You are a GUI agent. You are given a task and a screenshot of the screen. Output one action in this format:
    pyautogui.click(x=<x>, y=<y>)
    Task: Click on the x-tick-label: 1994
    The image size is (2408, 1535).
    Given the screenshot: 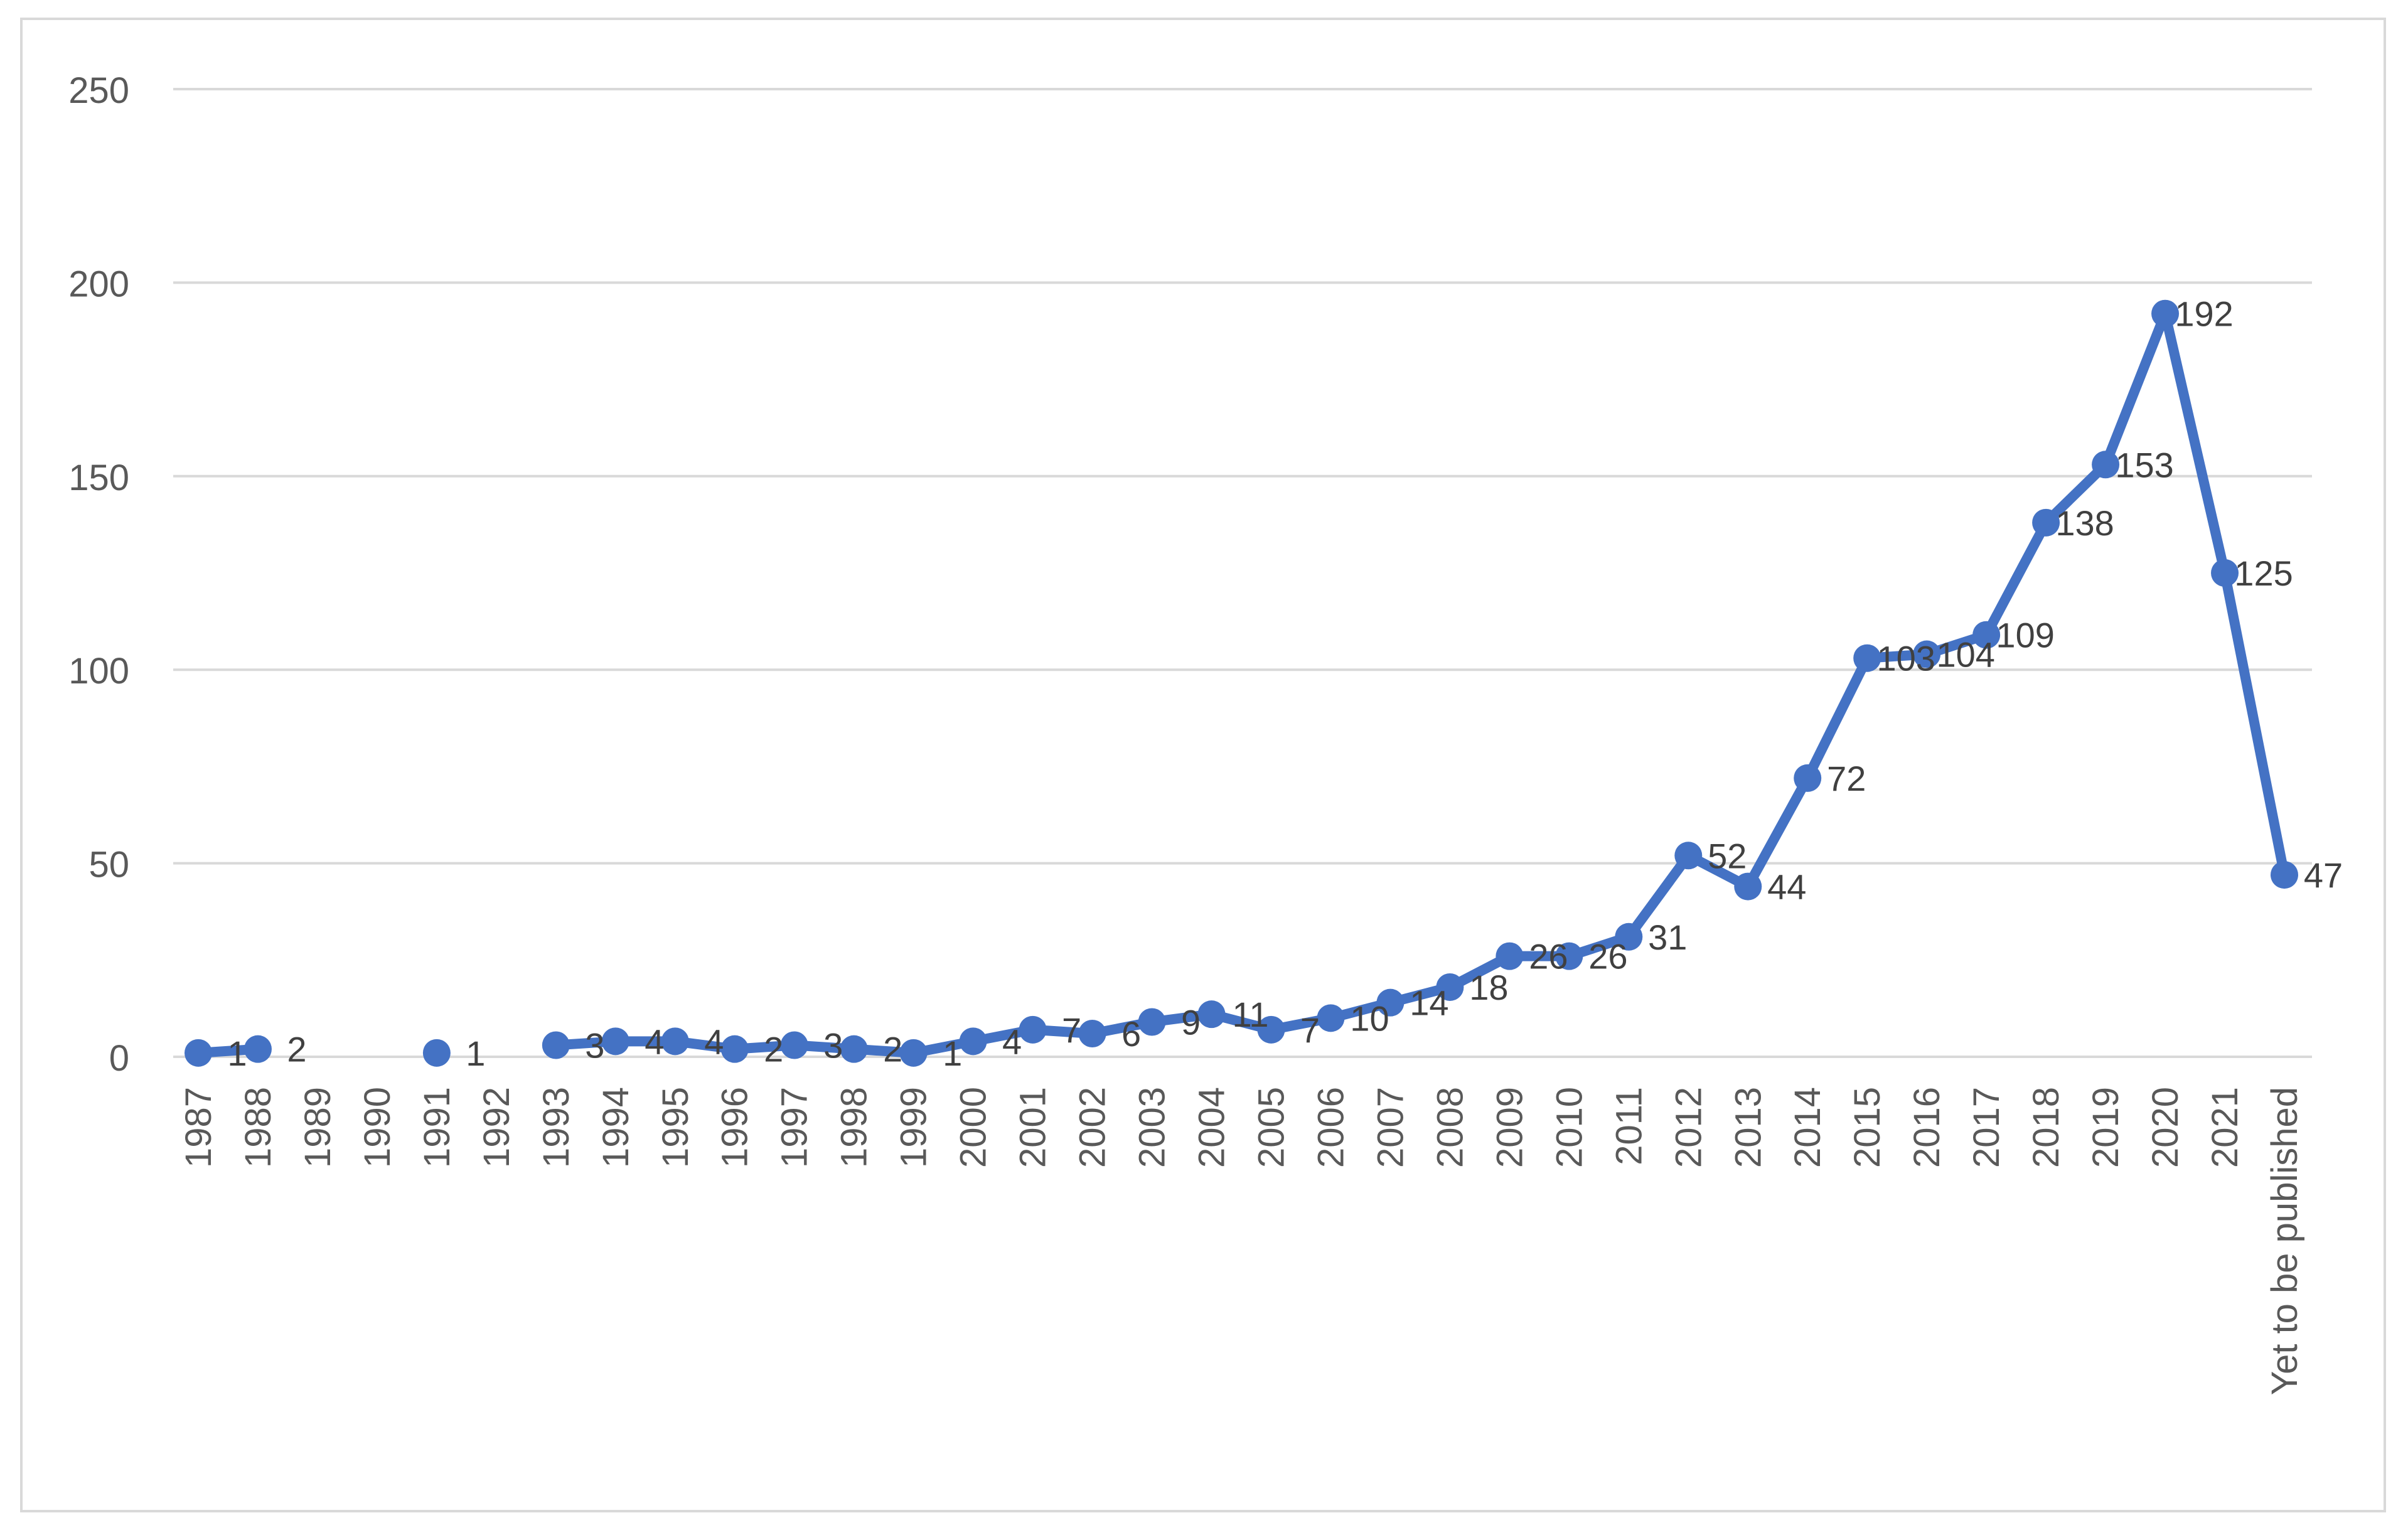 What is the action you would take?
    pyautogui.click(x=616, y=1127)
    